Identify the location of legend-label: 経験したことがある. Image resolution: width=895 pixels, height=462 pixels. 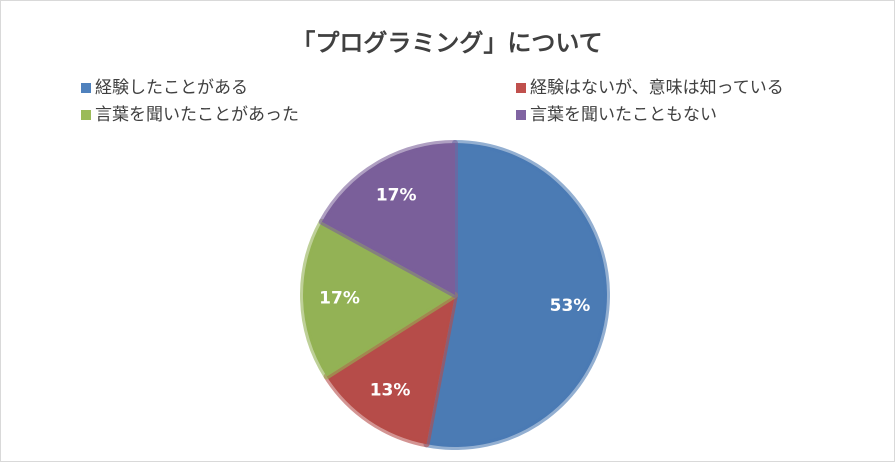
(171, 88).